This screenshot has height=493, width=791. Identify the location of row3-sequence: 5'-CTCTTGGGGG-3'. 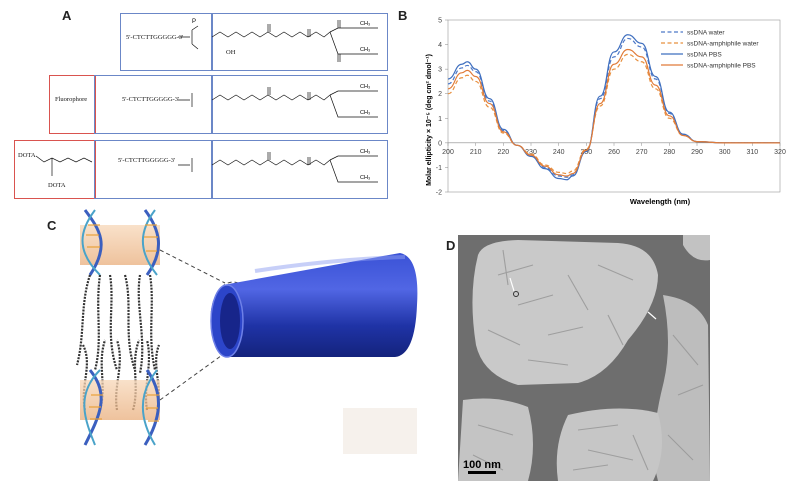
(147, 160).